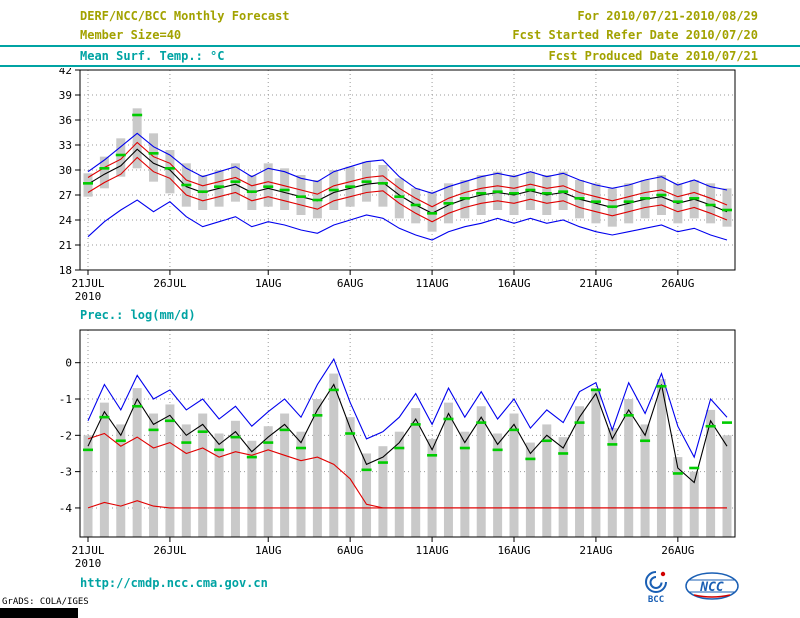 Image resolution: width=800 pixels, height=618 pixels. What do you see at coordinates (174, 583) in the screenshot?
I see `source-url: http://cmdp.ncc.cma.gov.cn` at bounding box center [174, 583].